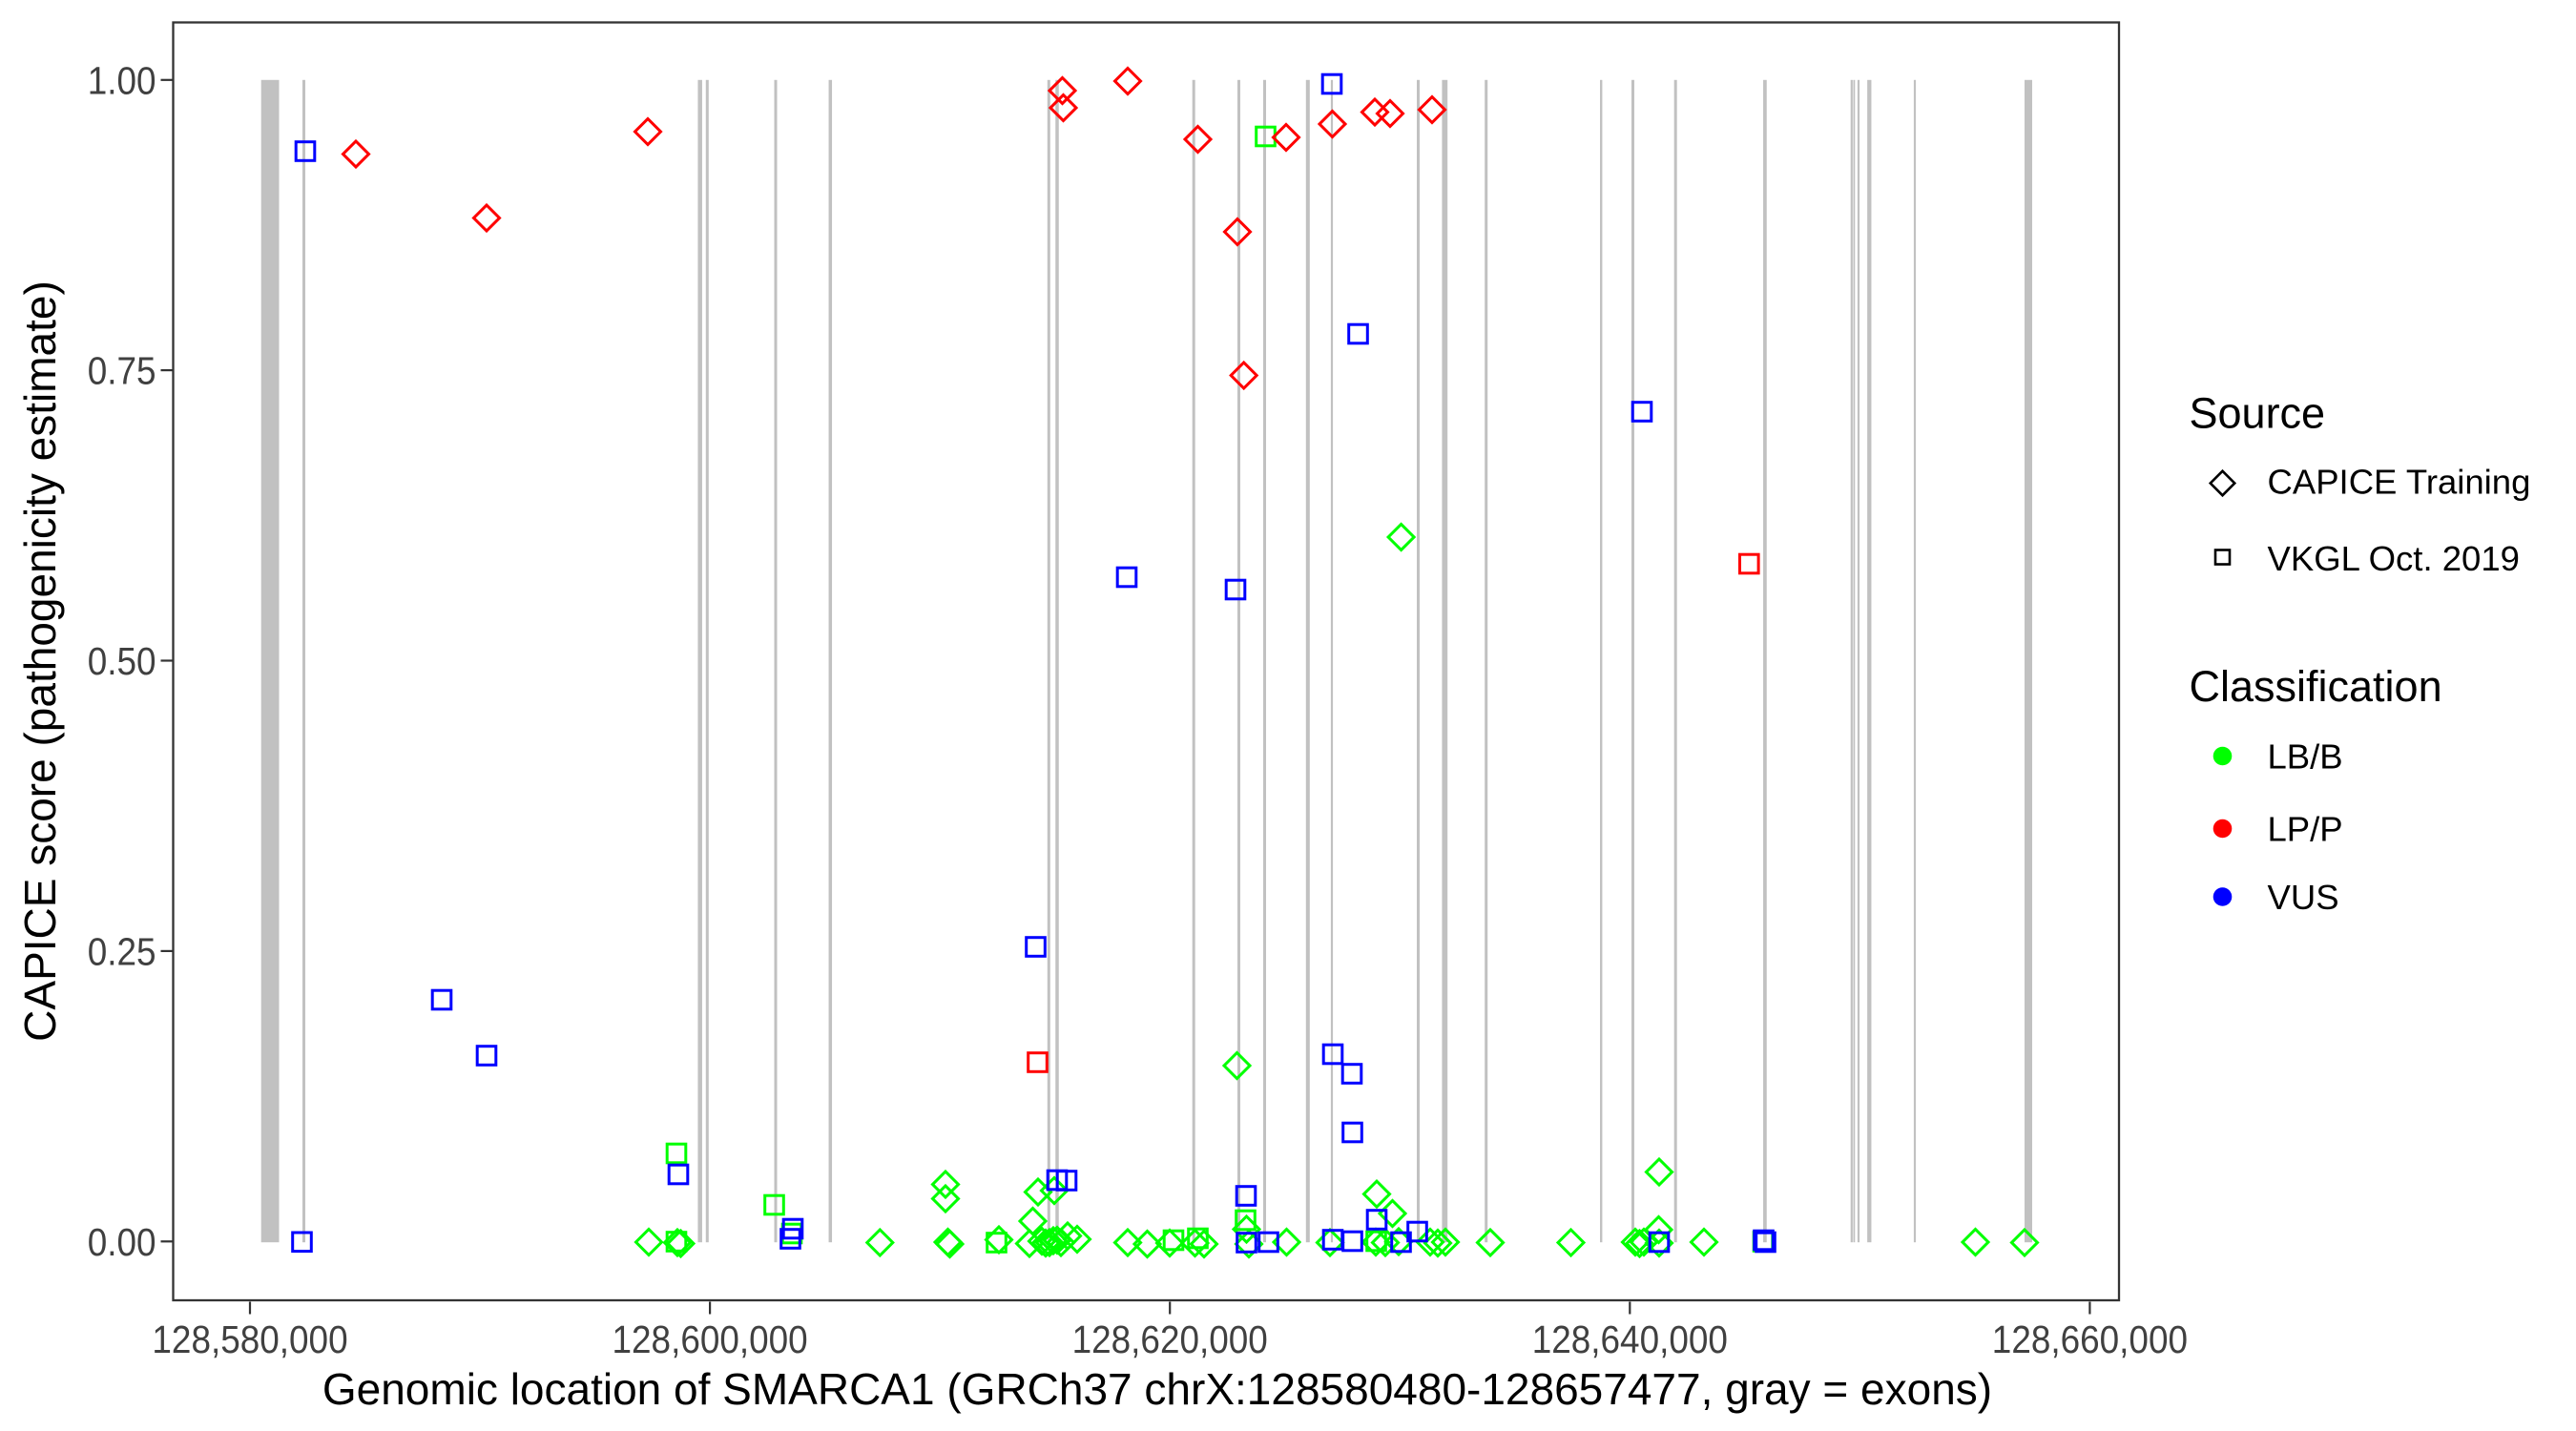 This screenshot has height=1431, width=2576. I want to click on svg-text: VUS, so click(2303, 898).